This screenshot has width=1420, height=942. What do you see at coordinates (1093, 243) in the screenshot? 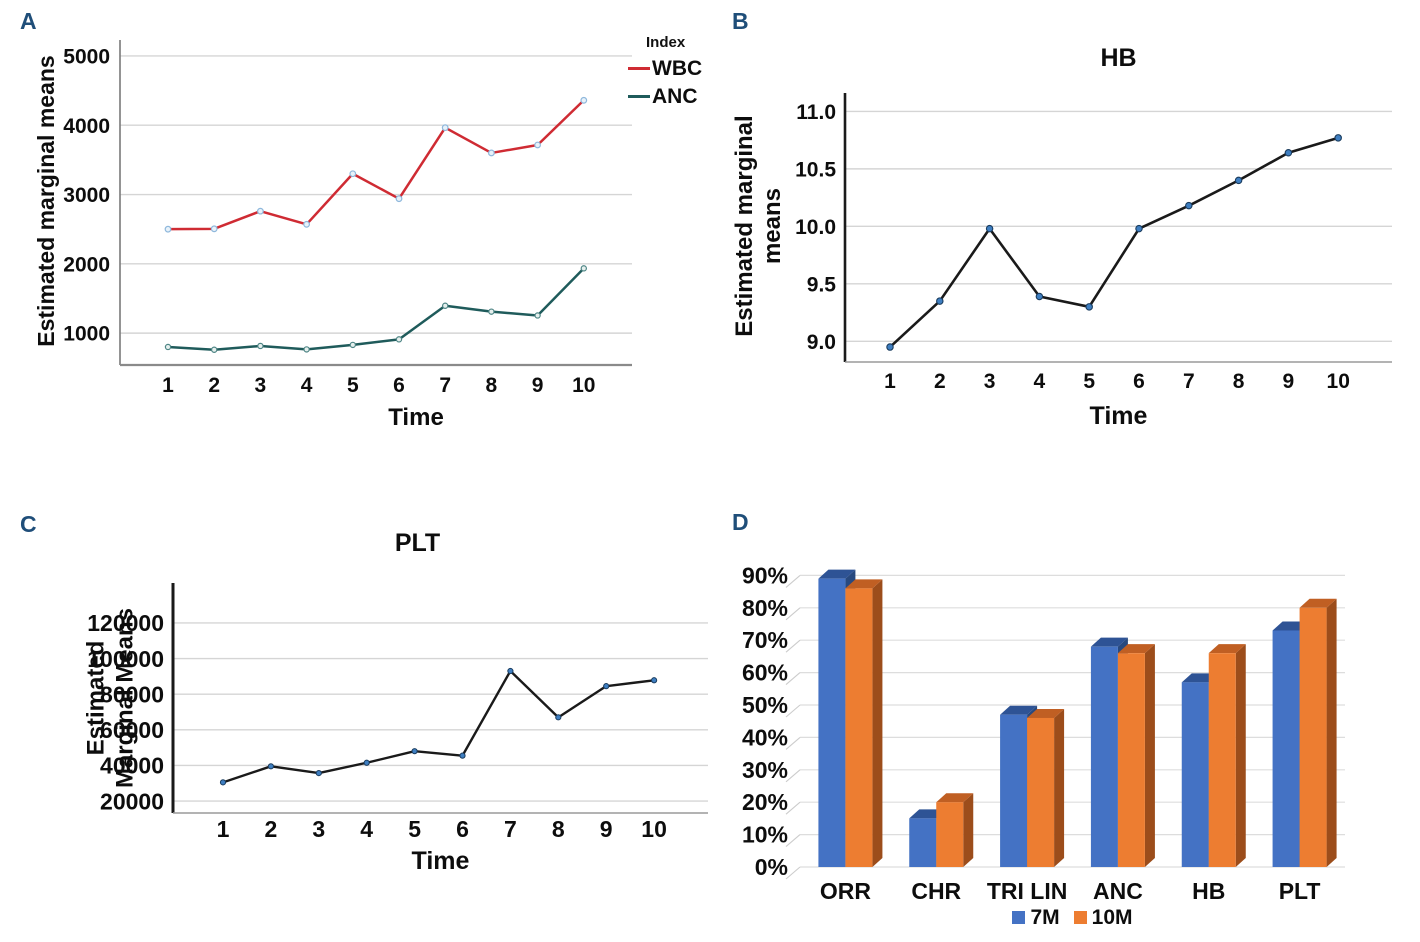
I see `hb-line-chart: 9.0 9.5 10.0 10.5 11.0 1 2 3 4 5 6 7 8 9 10` at bounding box center [1093, 243].